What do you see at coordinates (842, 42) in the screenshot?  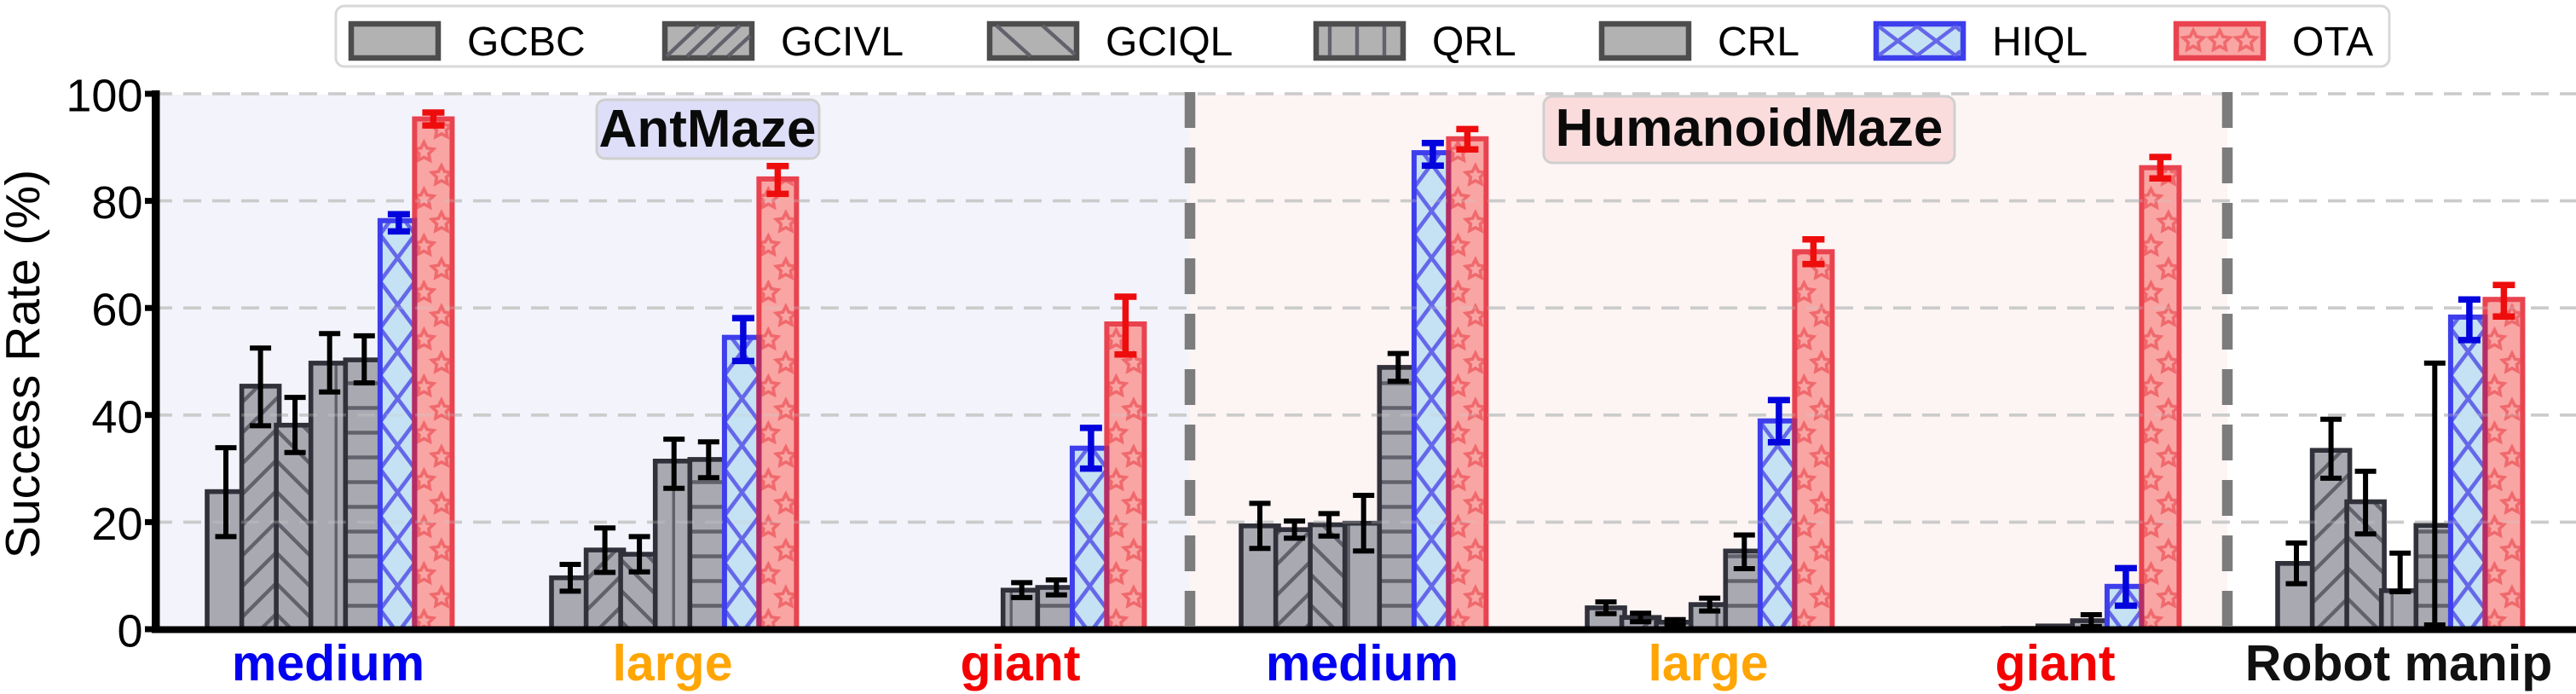 I see `svg-text: GCIVL` at bounding box center [842, 42].